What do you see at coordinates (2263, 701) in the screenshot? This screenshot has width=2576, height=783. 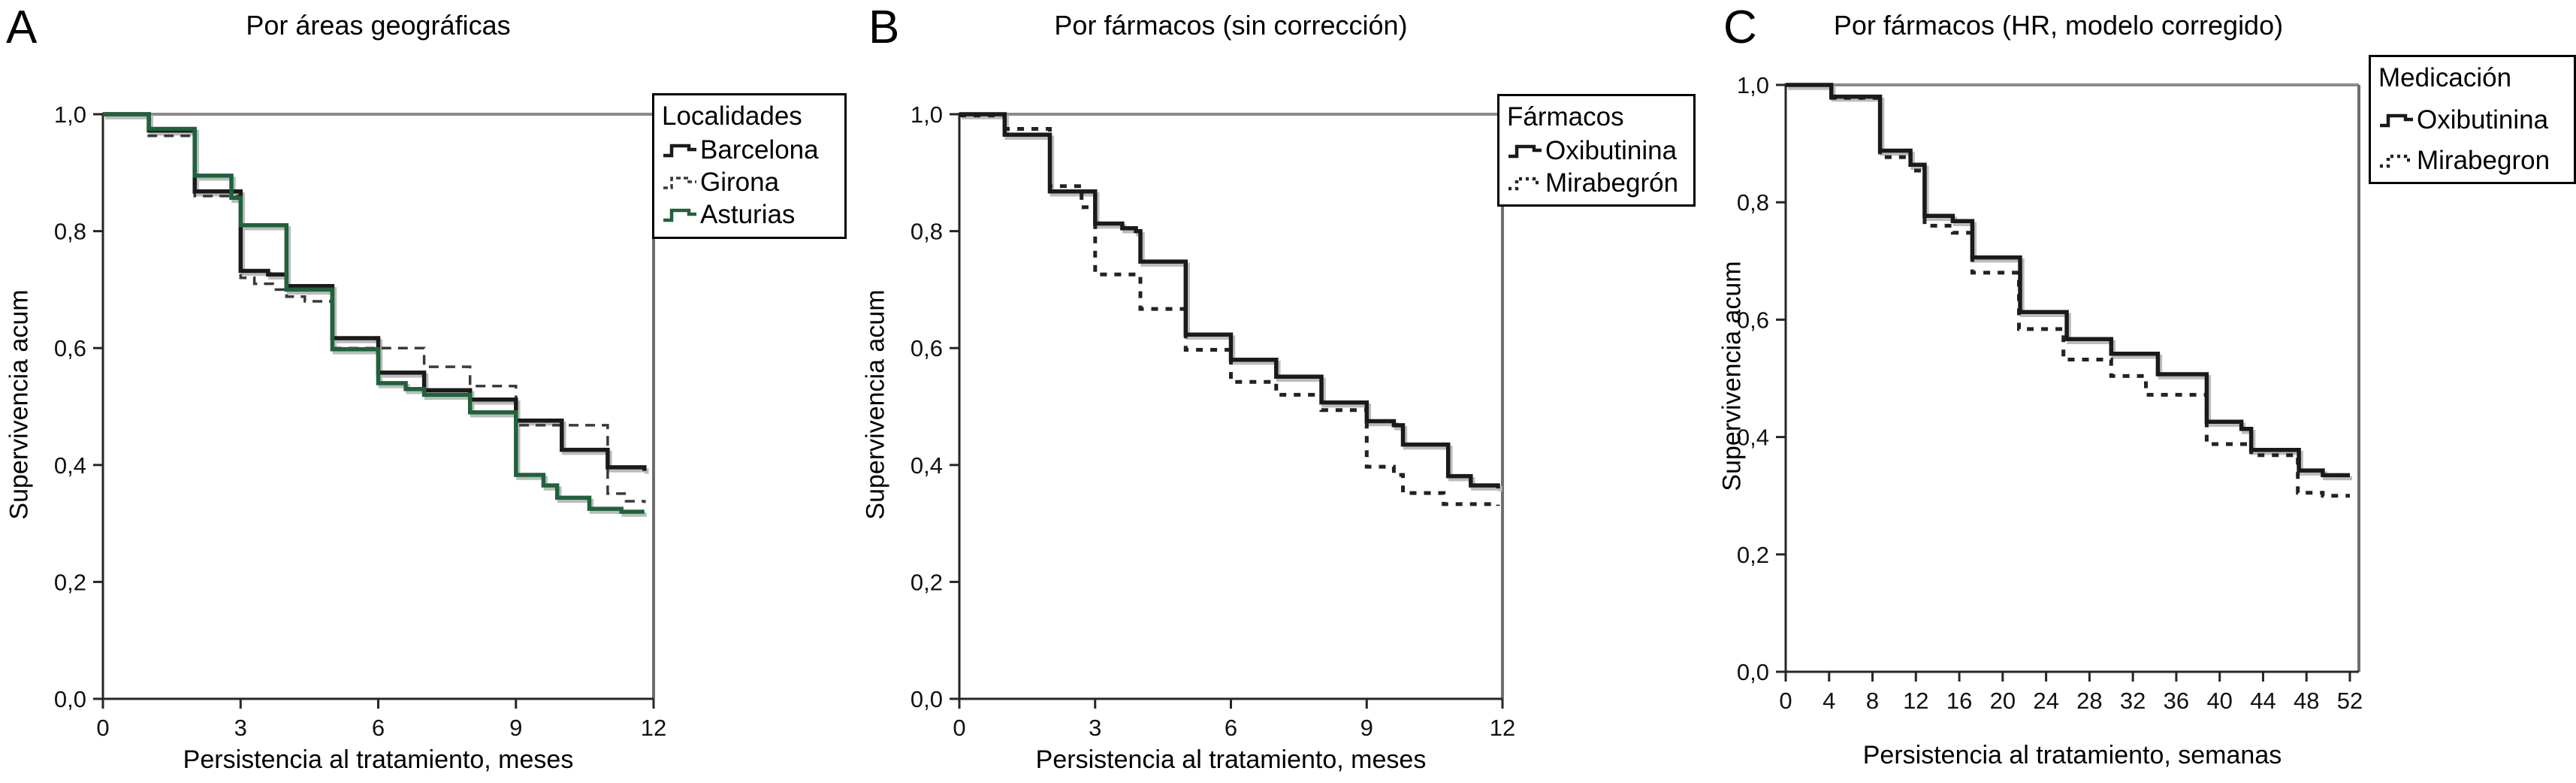 I see `x-tick-label: 44` at bounding box center [2263, 701].